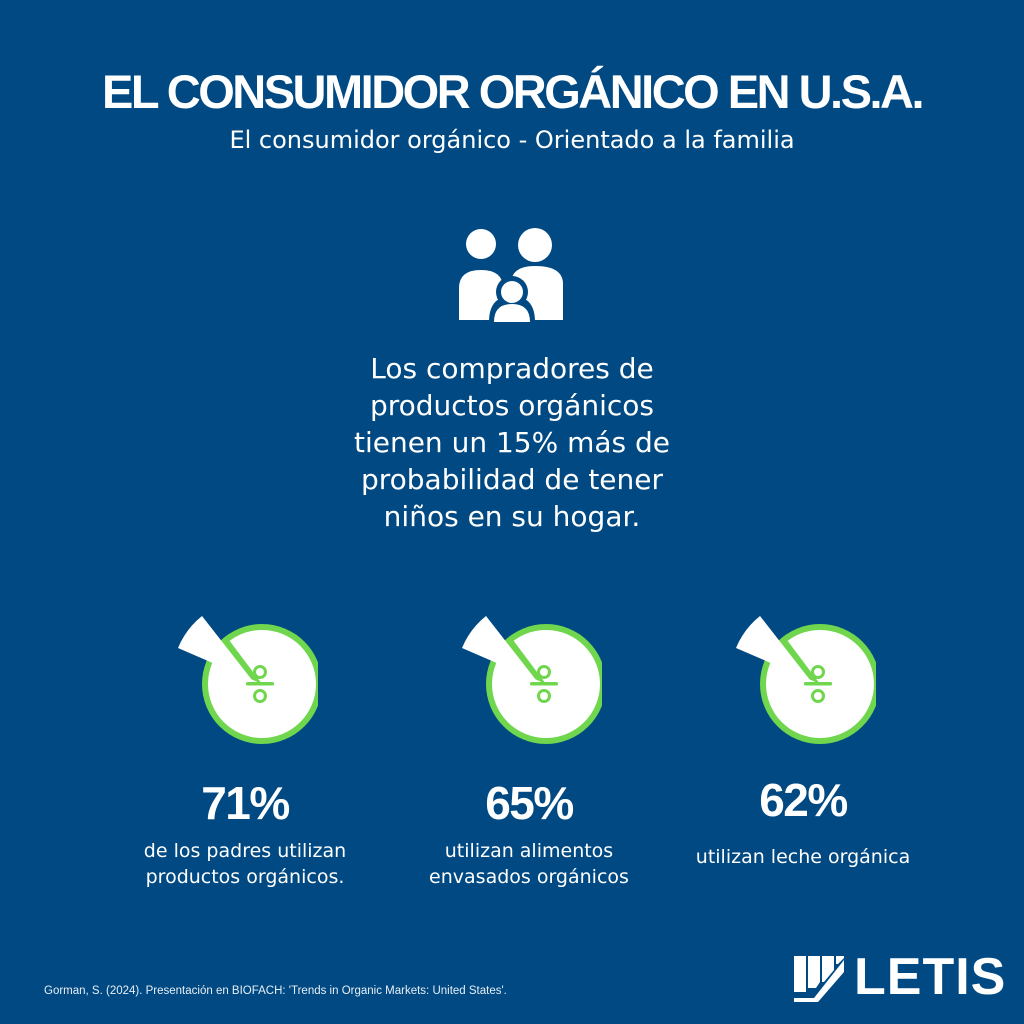 This screenshot has width=1024, height=1024. What do you see at coordinates (930, 977) in the screenshot?
I see `logo-wordmark: LETIS` at bounding box center [930, 977].